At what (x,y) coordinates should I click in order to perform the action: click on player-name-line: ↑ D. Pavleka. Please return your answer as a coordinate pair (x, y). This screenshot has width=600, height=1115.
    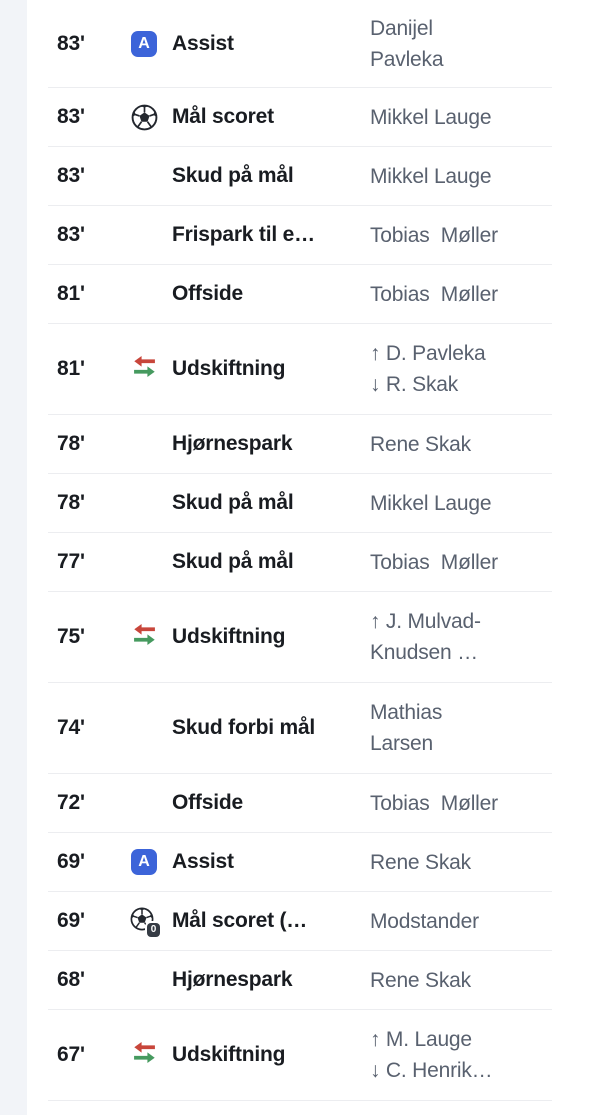
    Looking at the image, I should click on (428, 353).